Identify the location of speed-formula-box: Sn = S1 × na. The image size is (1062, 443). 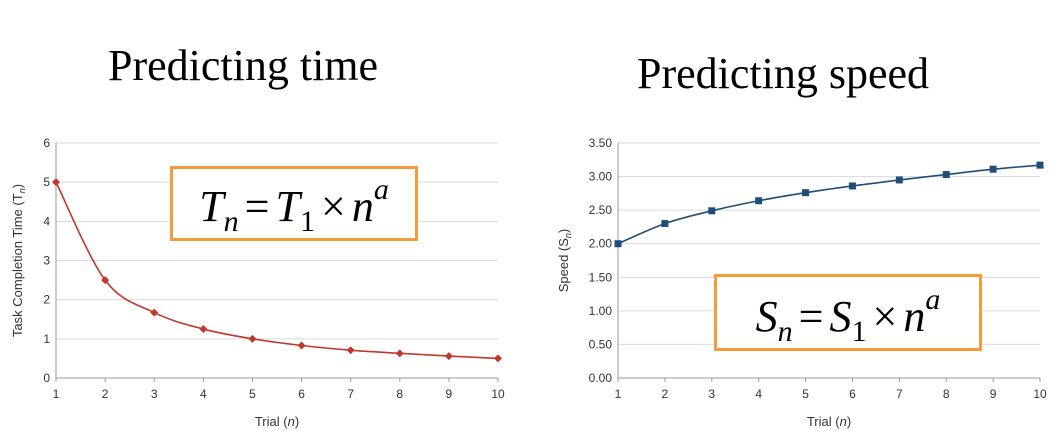
(848, 312).